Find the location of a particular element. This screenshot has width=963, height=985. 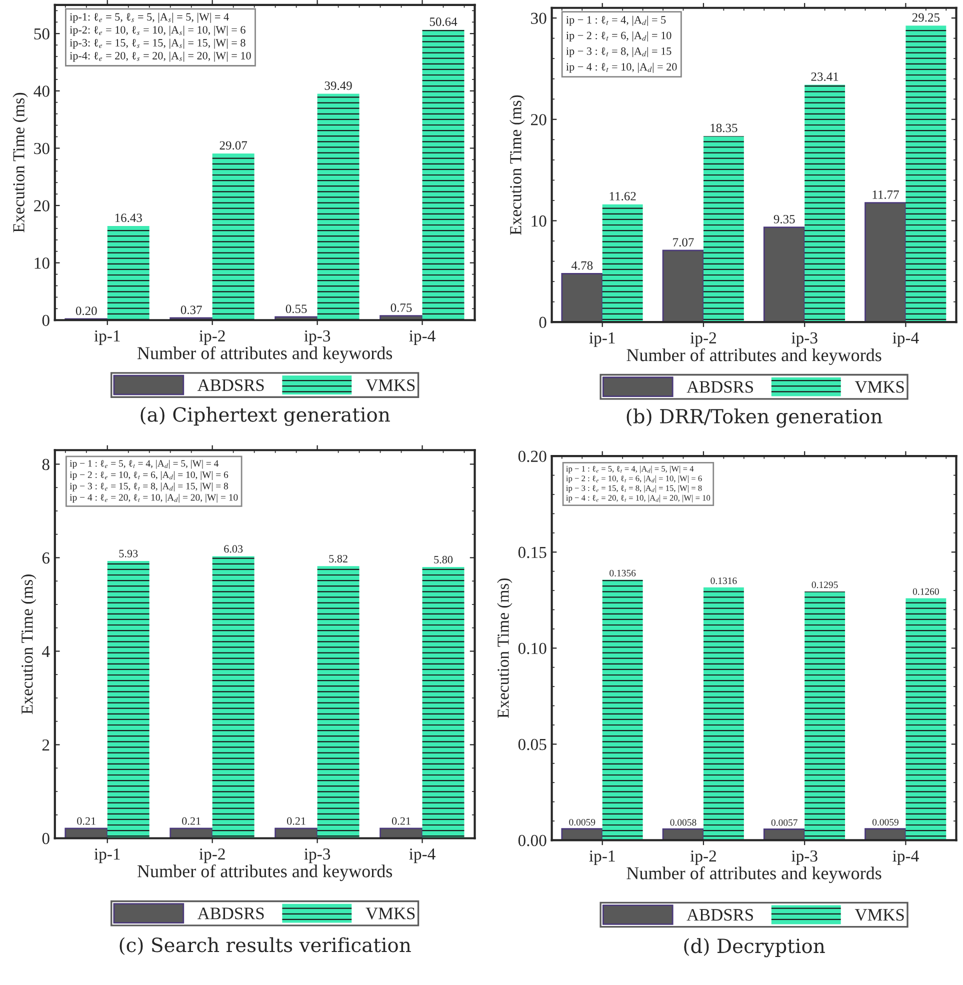

data-label: 0.1295 is located at coordinates (825, 585).